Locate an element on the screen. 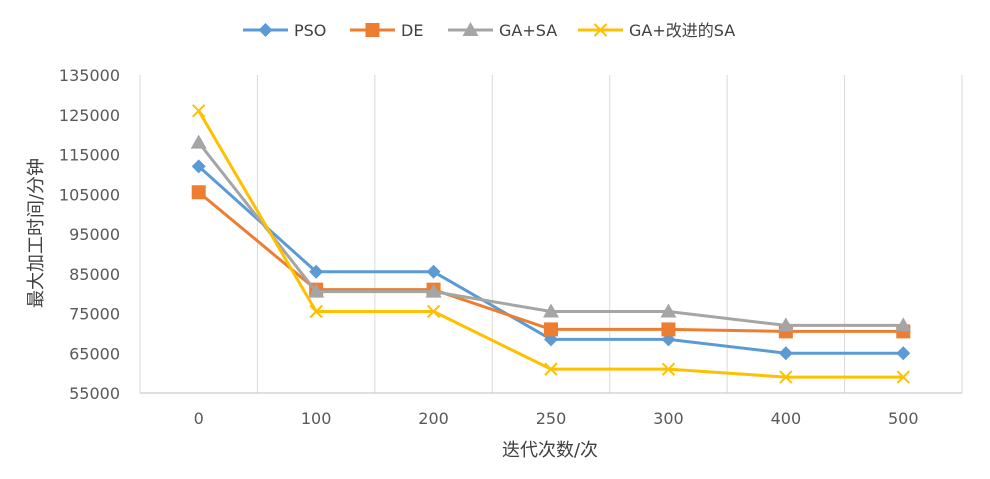  x-tick-label: 0 is located at coordinates (199, 418).